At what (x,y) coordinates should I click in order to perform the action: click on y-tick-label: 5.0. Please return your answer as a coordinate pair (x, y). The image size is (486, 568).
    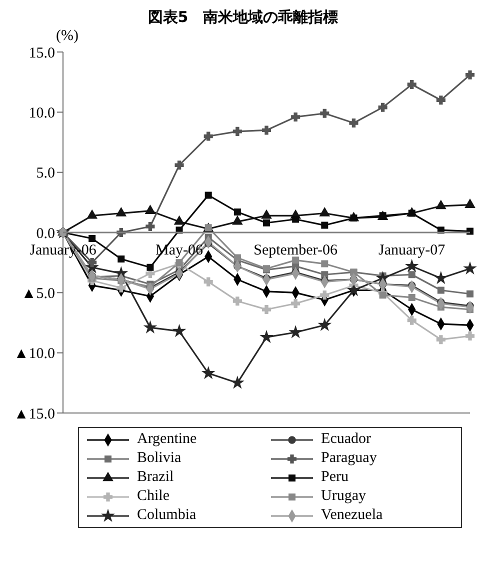
    Looking at the image, I should click on (45, 174).